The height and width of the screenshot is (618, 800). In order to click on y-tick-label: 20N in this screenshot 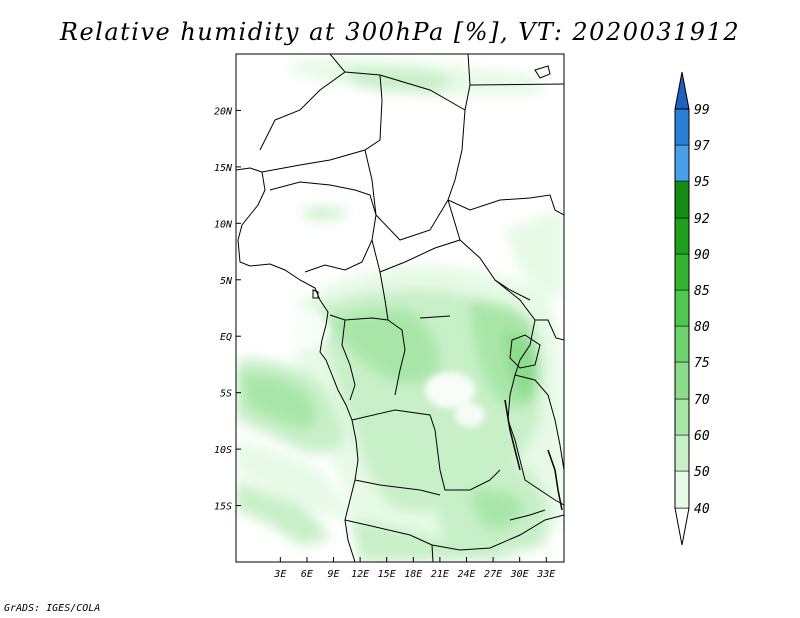, I will do `click(223, 111)`.